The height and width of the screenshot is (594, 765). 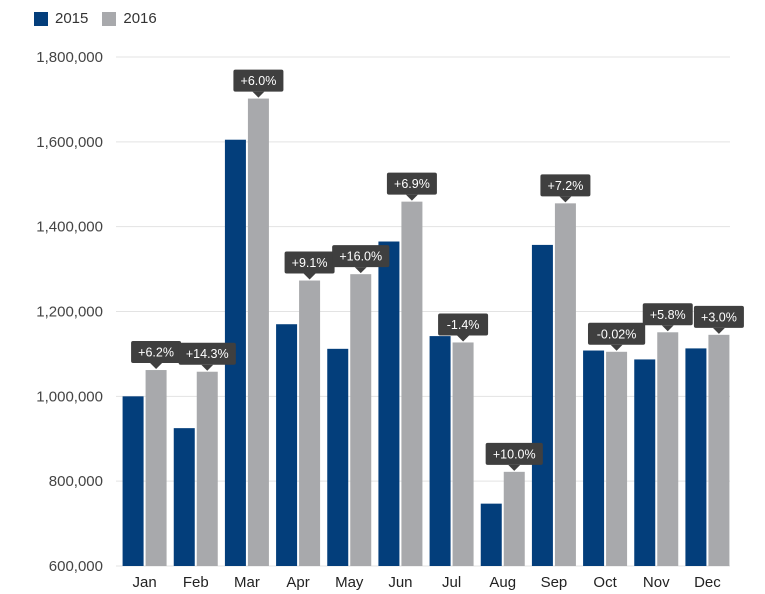 I want to click on x-tick-label: Jun, so click(x=400, y=582).